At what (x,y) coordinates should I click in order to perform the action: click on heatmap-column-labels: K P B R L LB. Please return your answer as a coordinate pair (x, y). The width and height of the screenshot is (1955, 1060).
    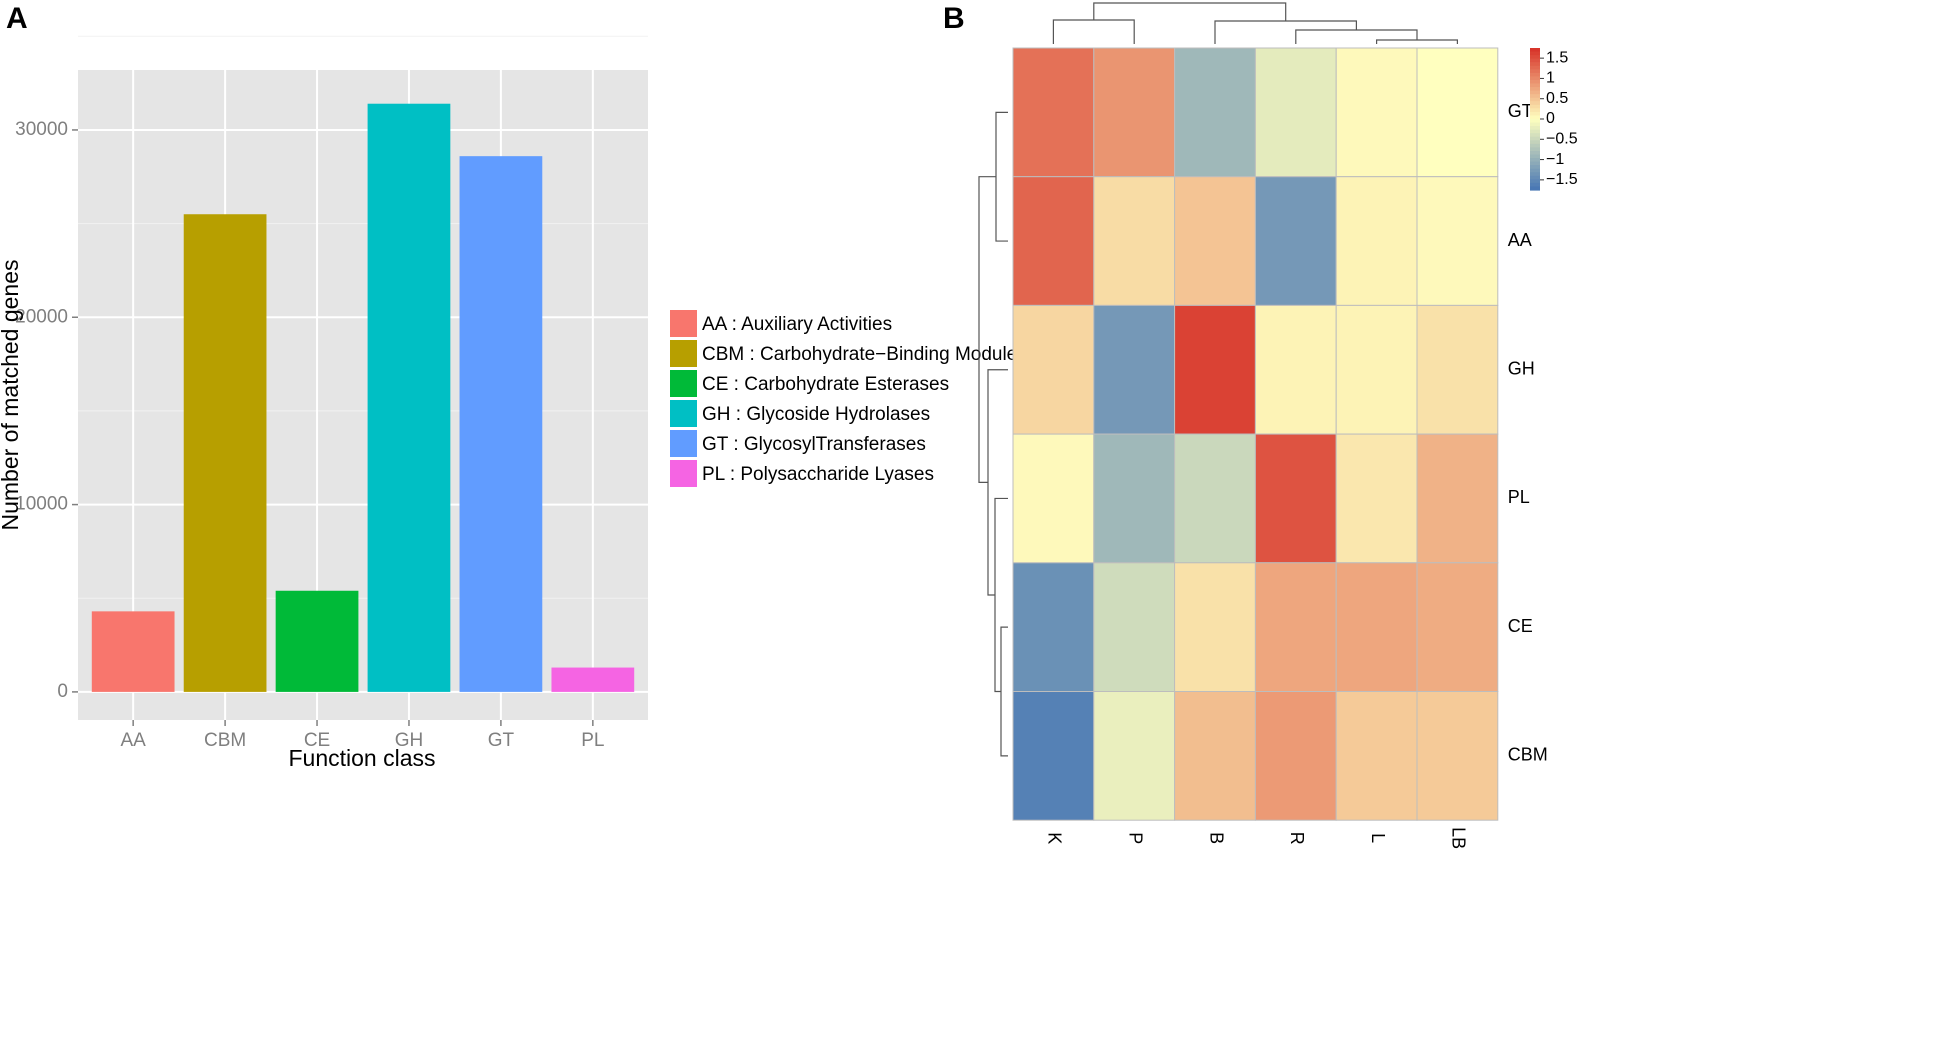
    Looking at the image, I should click on (1257, 838).